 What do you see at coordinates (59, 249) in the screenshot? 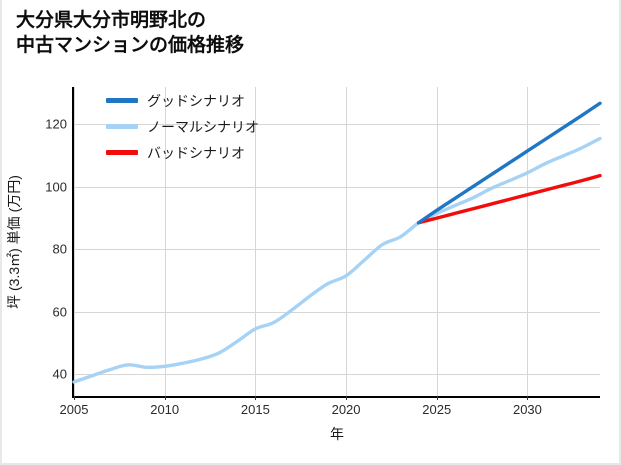
I see `y-tick-label: 80` at bounding box center [59, 249].